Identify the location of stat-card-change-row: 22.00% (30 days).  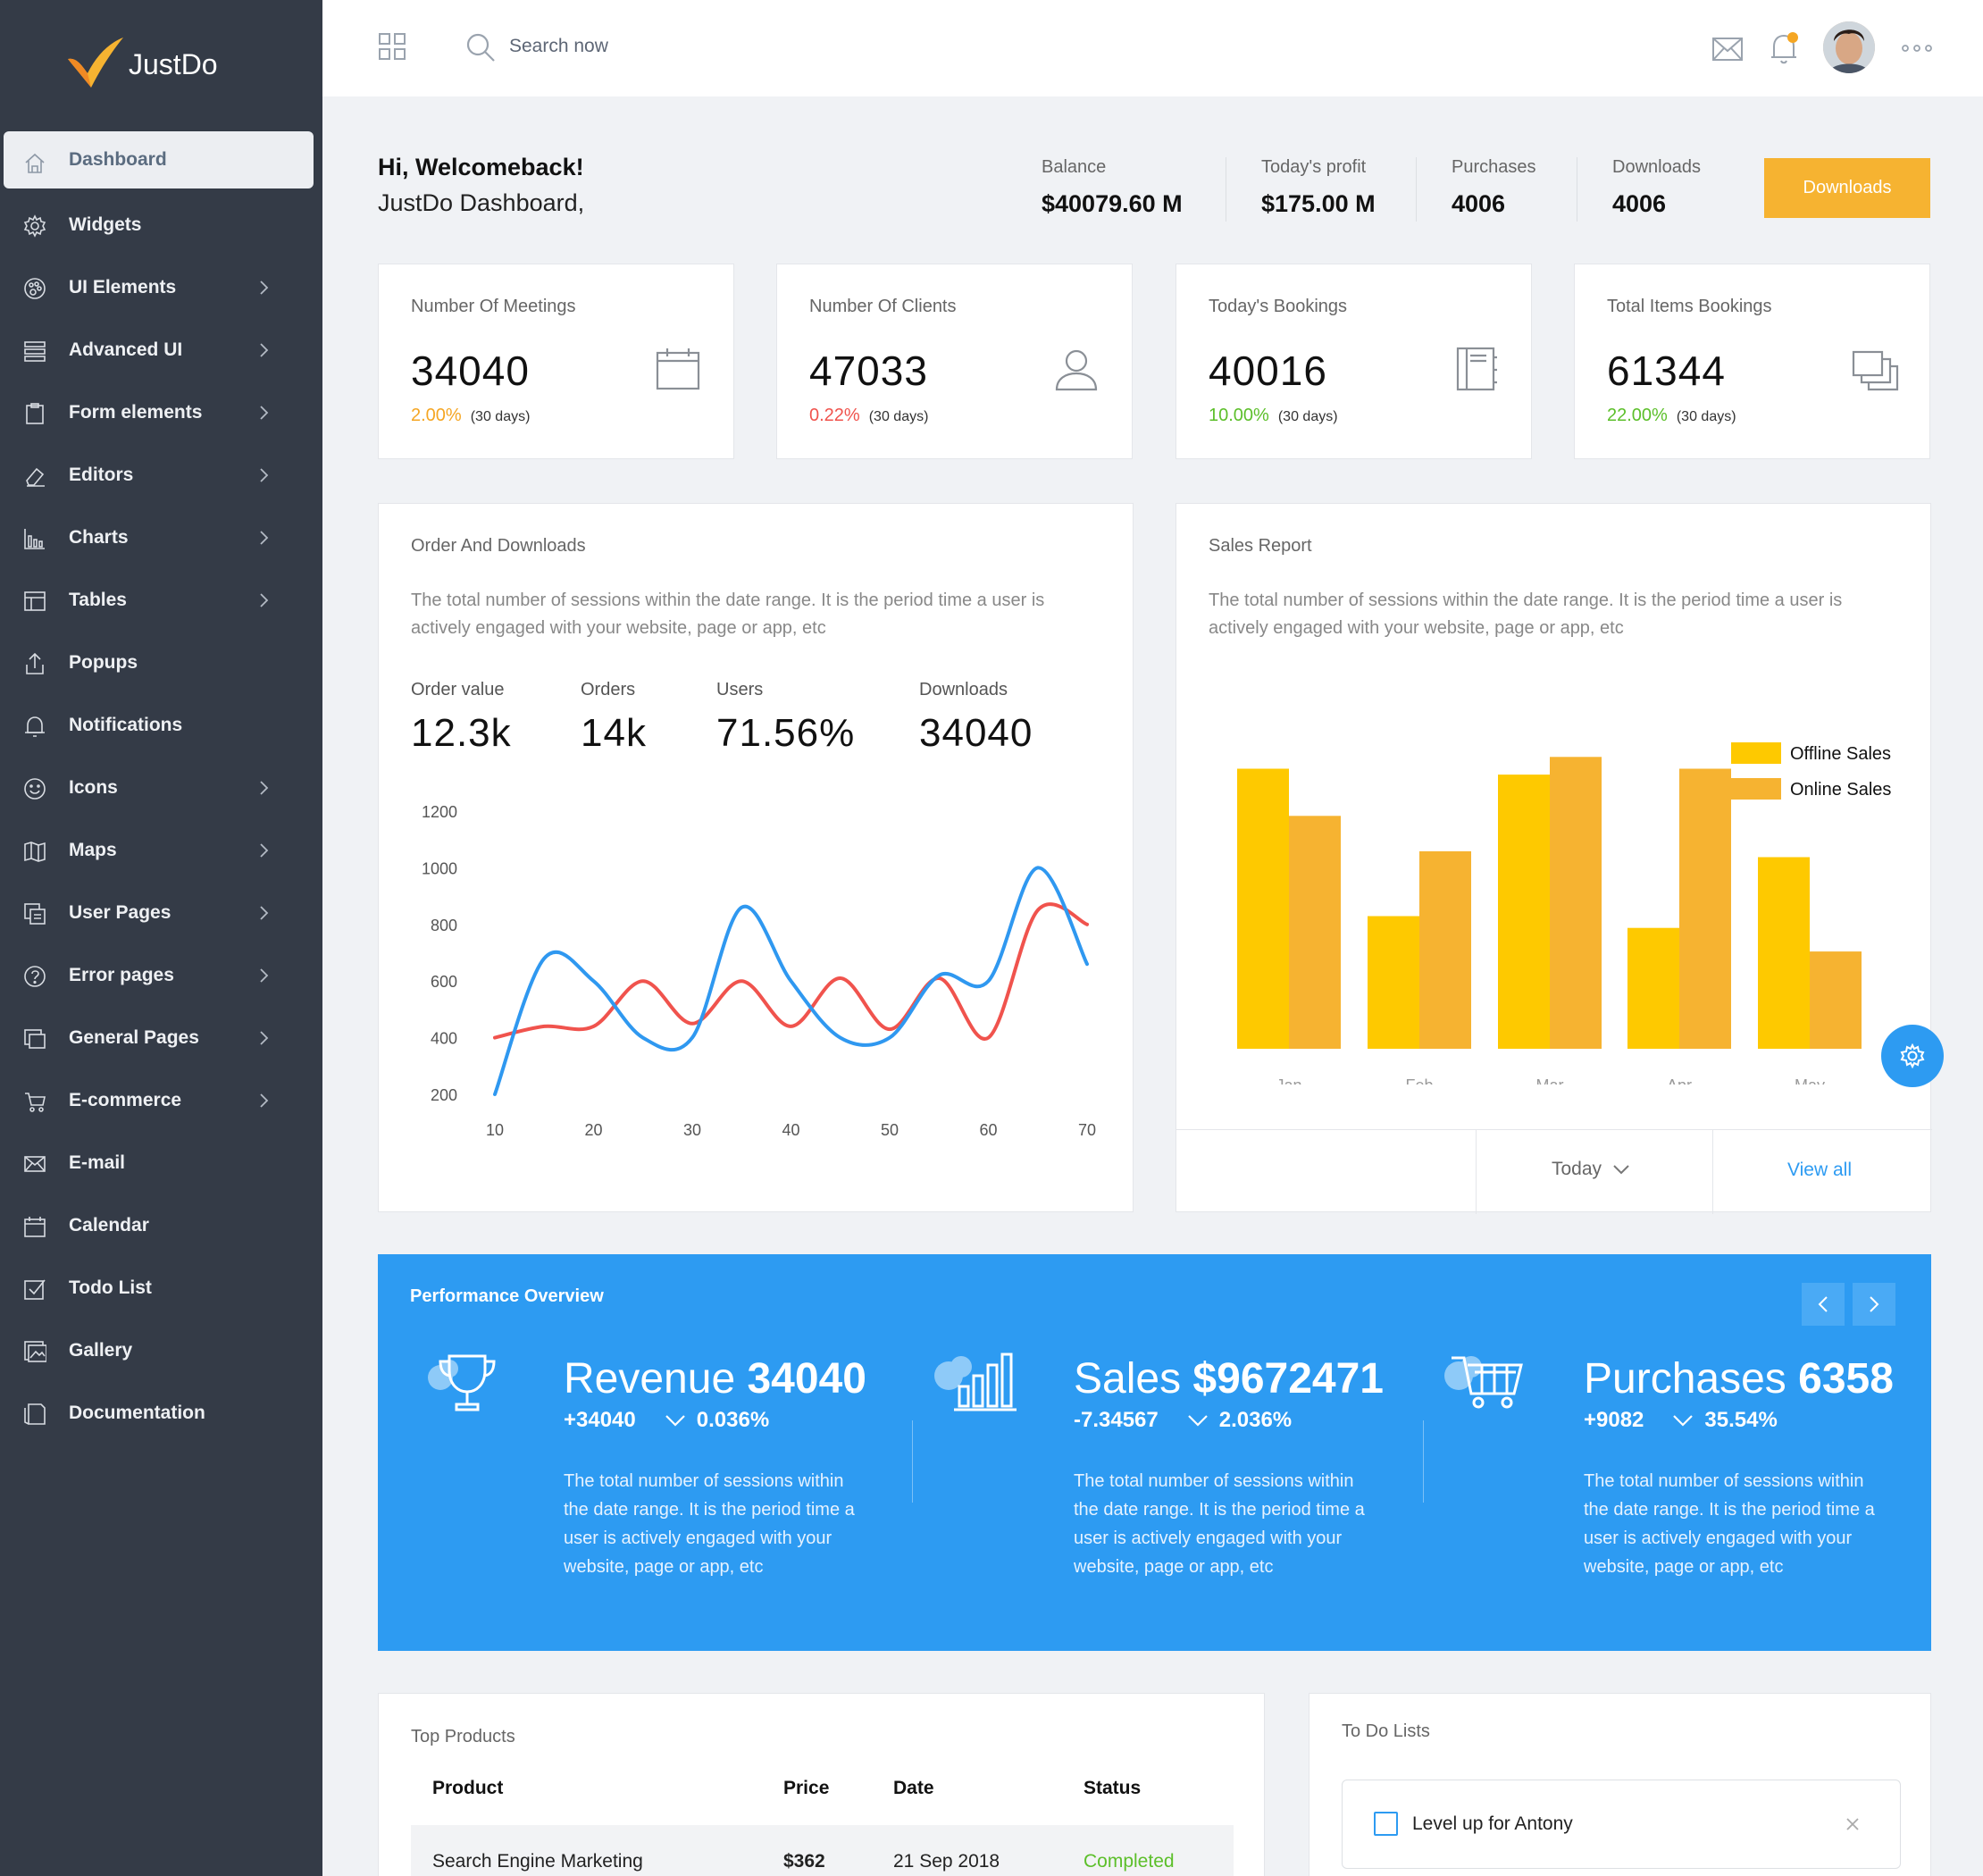
(1671, 416).